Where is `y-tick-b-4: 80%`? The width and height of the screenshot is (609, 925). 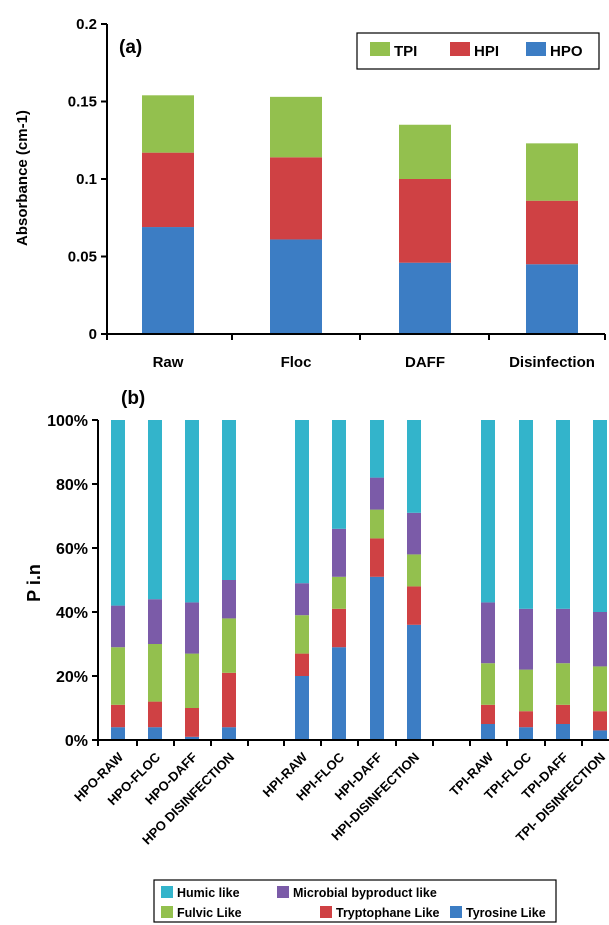
y-tick-b-4: 80% is located at coordinates (72, 485).